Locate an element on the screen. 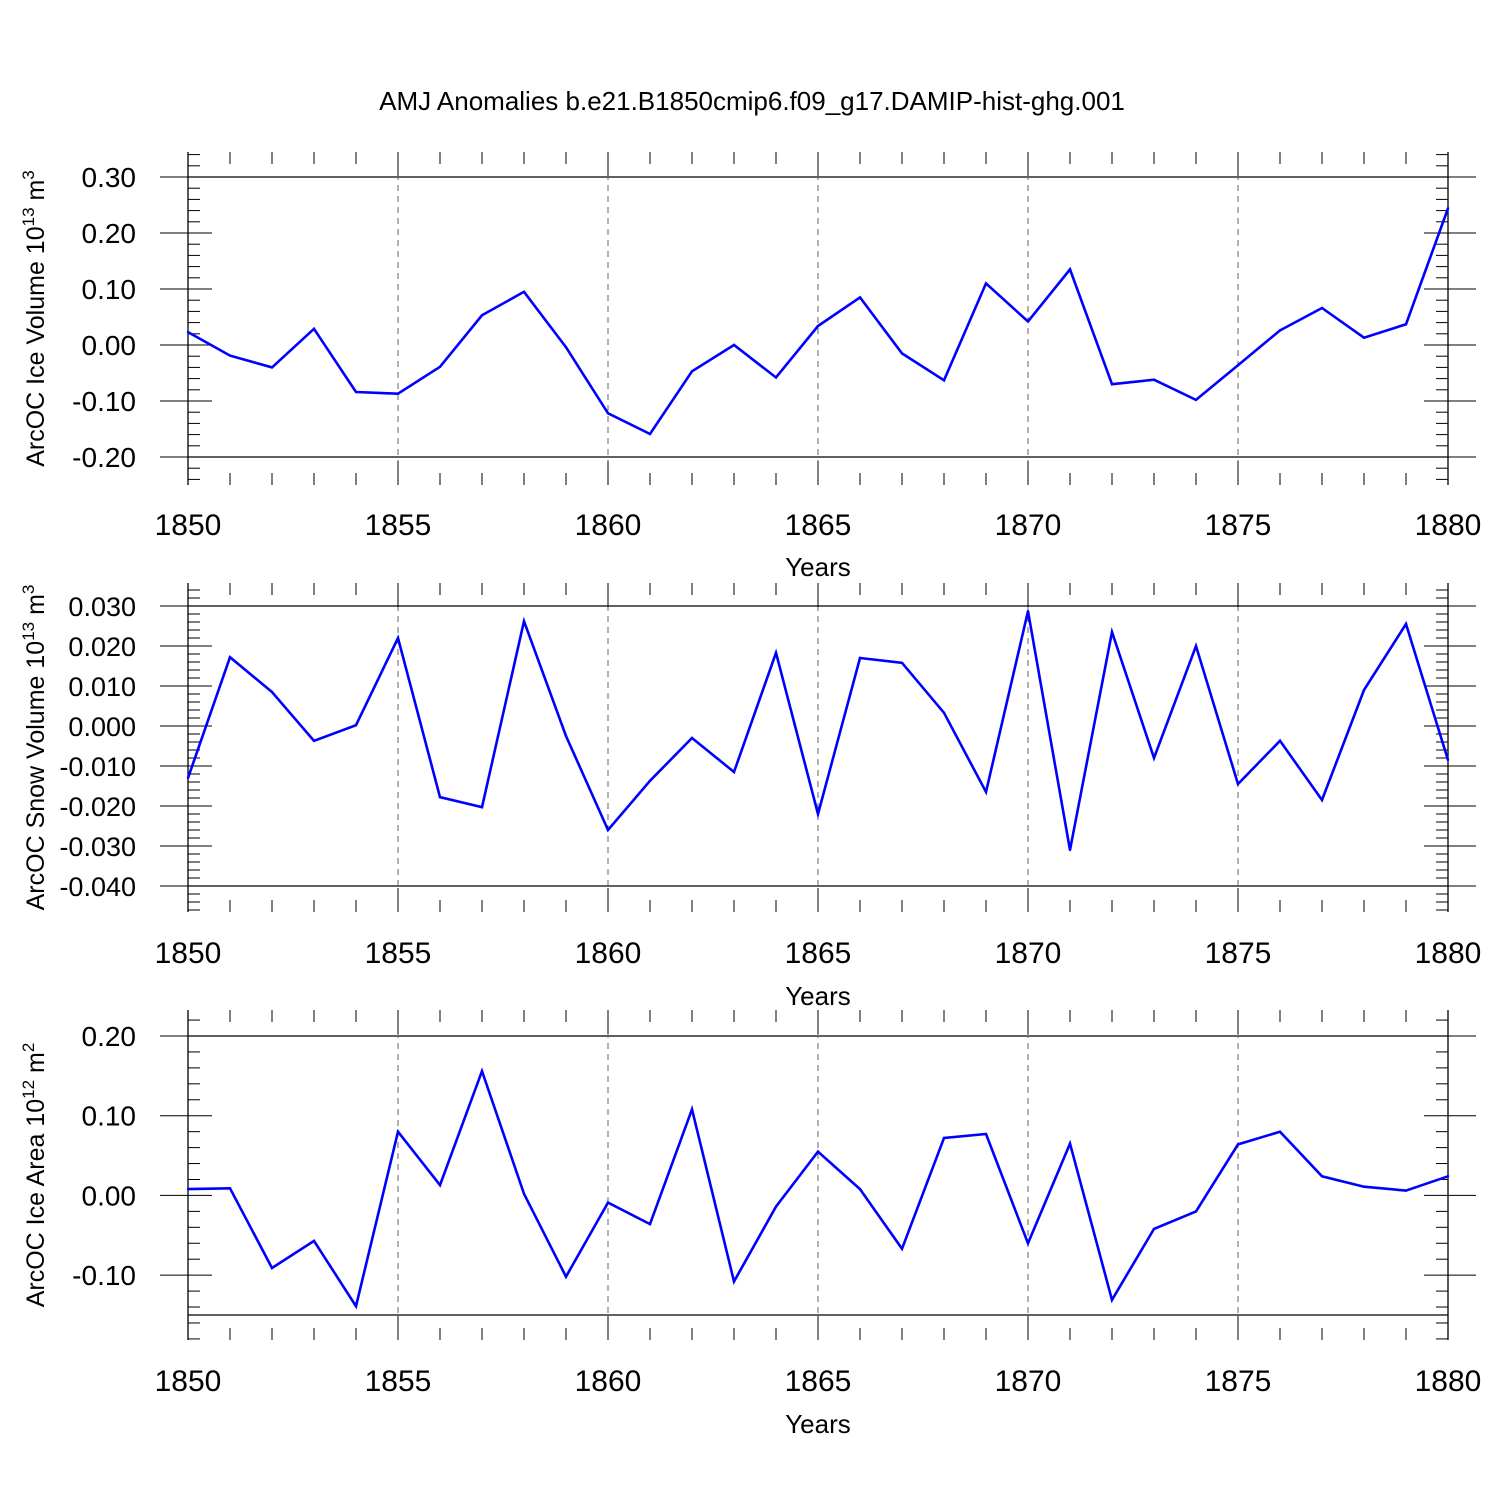 The width and height of the screenshot is (1500, 1500). y-tick-label: 0.030 is located at coordinates (102, 607).